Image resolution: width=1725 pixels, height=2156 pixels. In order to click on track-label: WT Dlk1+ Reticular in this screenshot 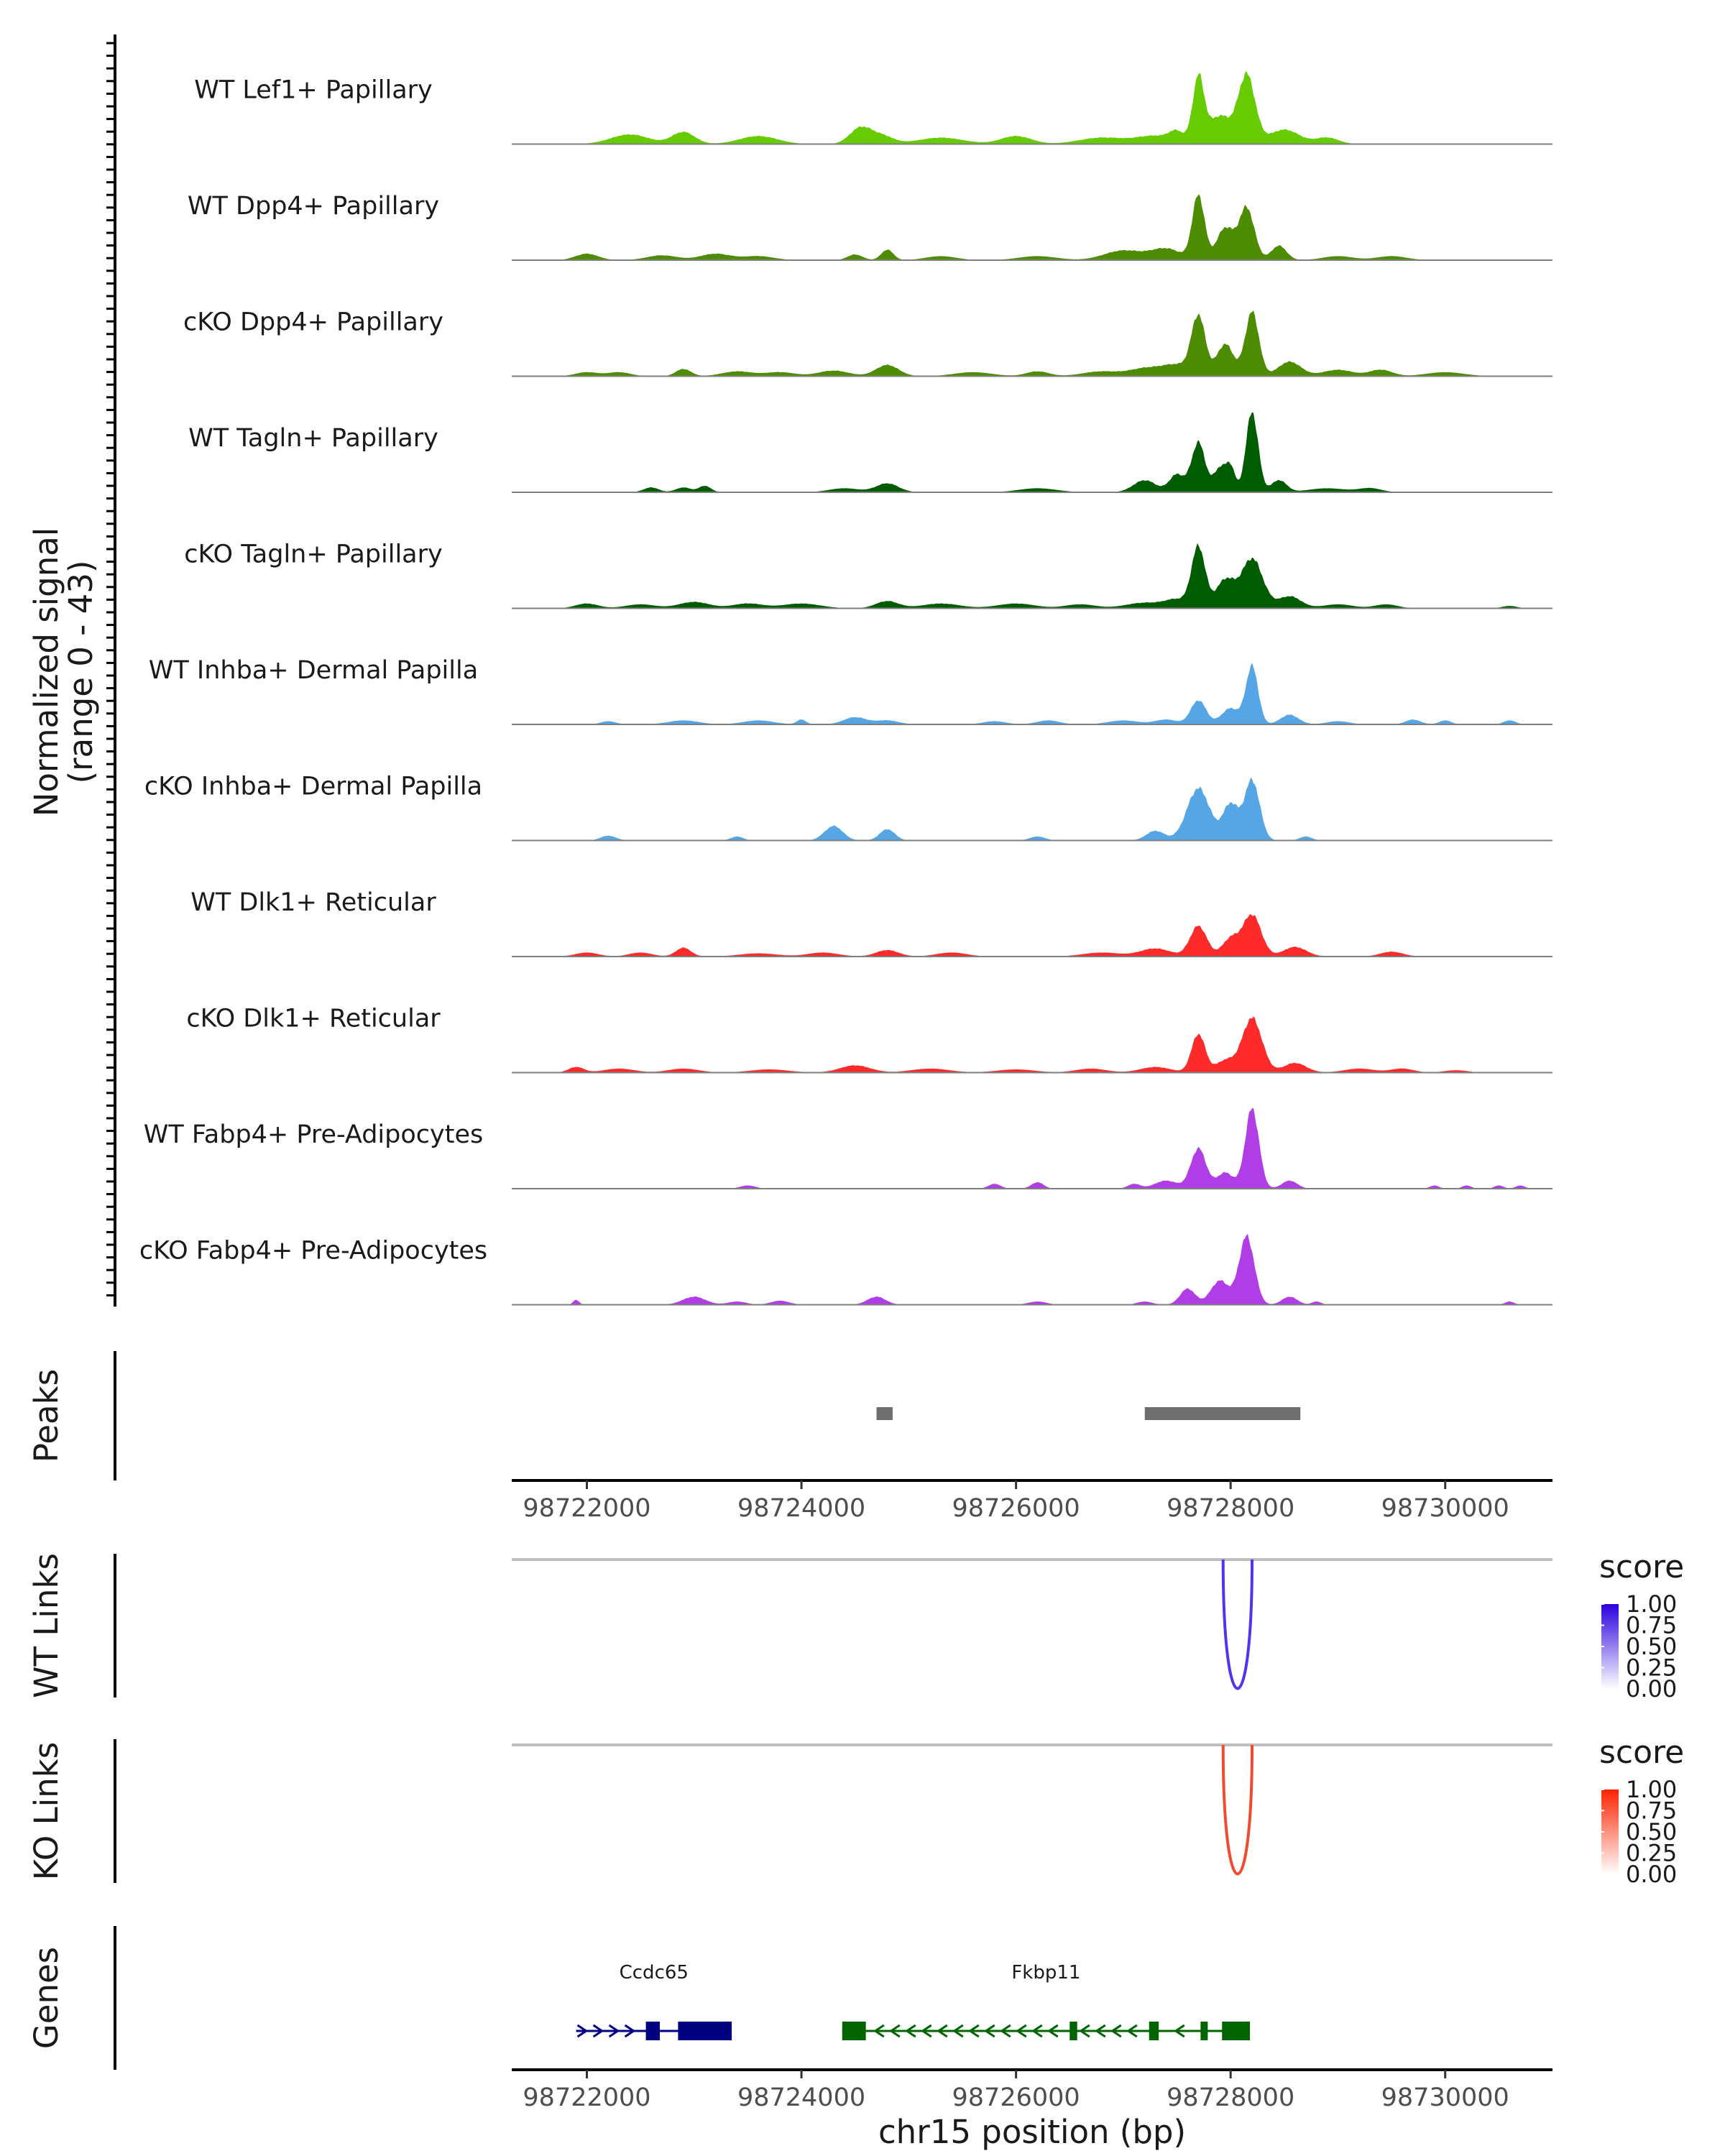, I will do `click(313, 902)`.